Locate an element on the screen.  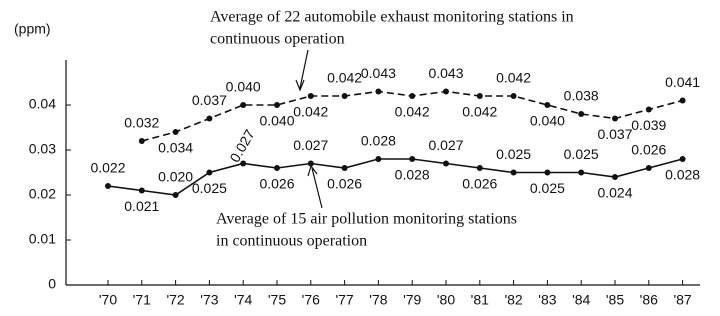
y-tick-label: 0.01 is located at coordinates (42, 239).